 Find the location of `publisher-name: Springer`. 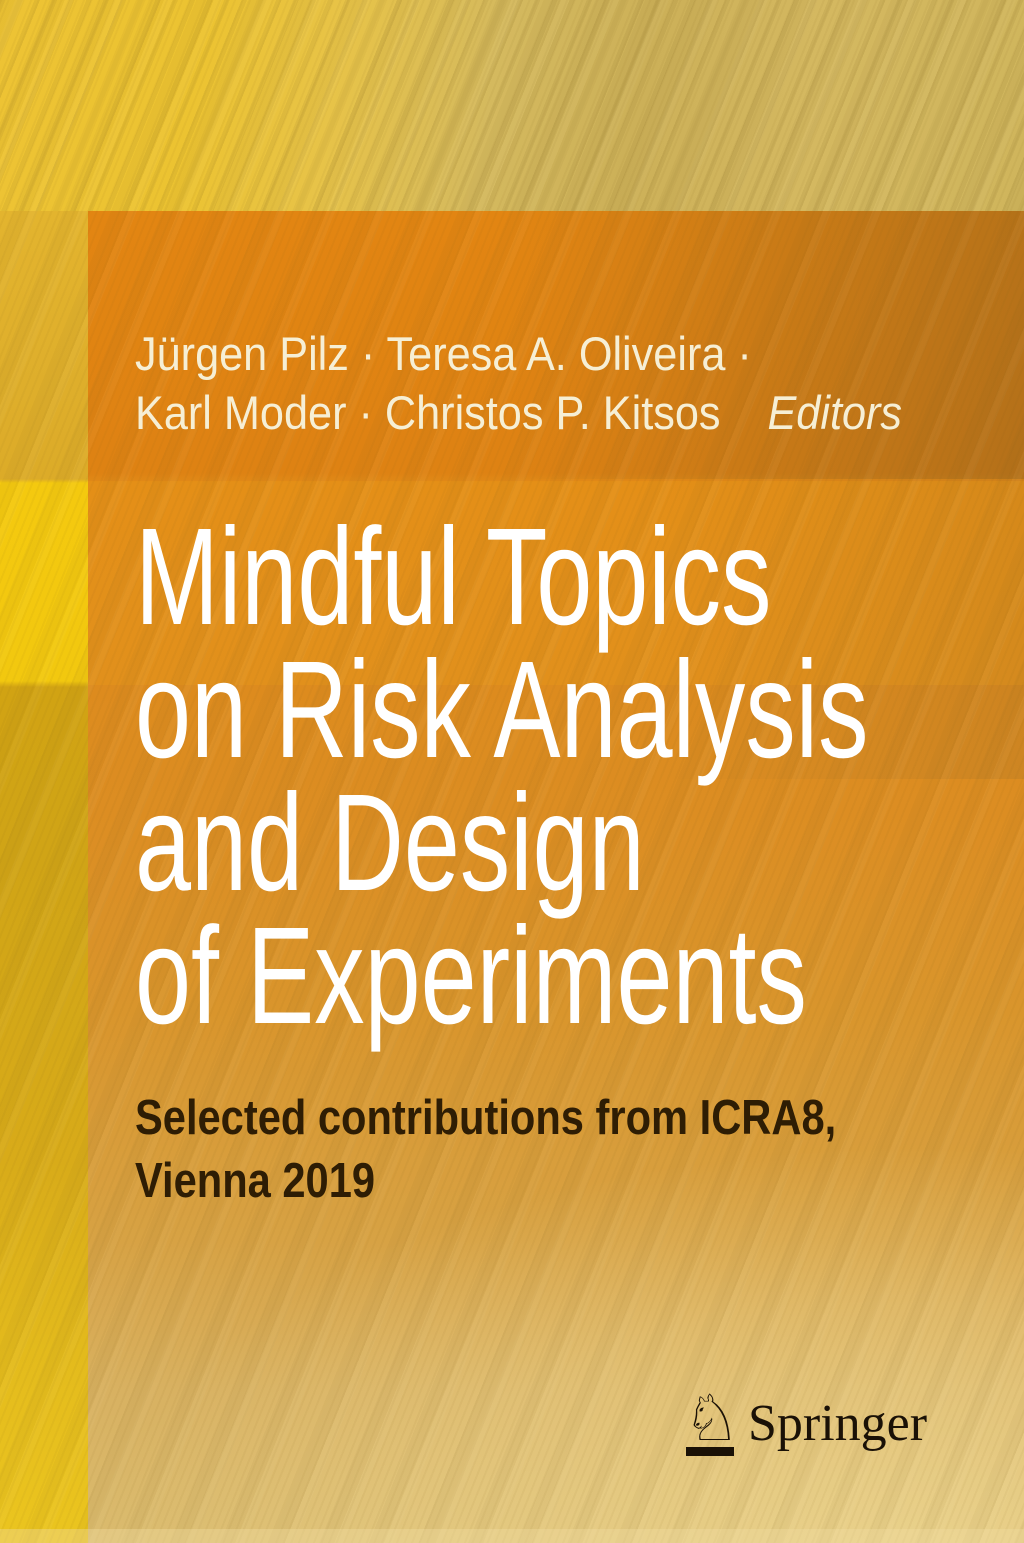

publisher-name: Springer is located at coordinates (838, 1423).